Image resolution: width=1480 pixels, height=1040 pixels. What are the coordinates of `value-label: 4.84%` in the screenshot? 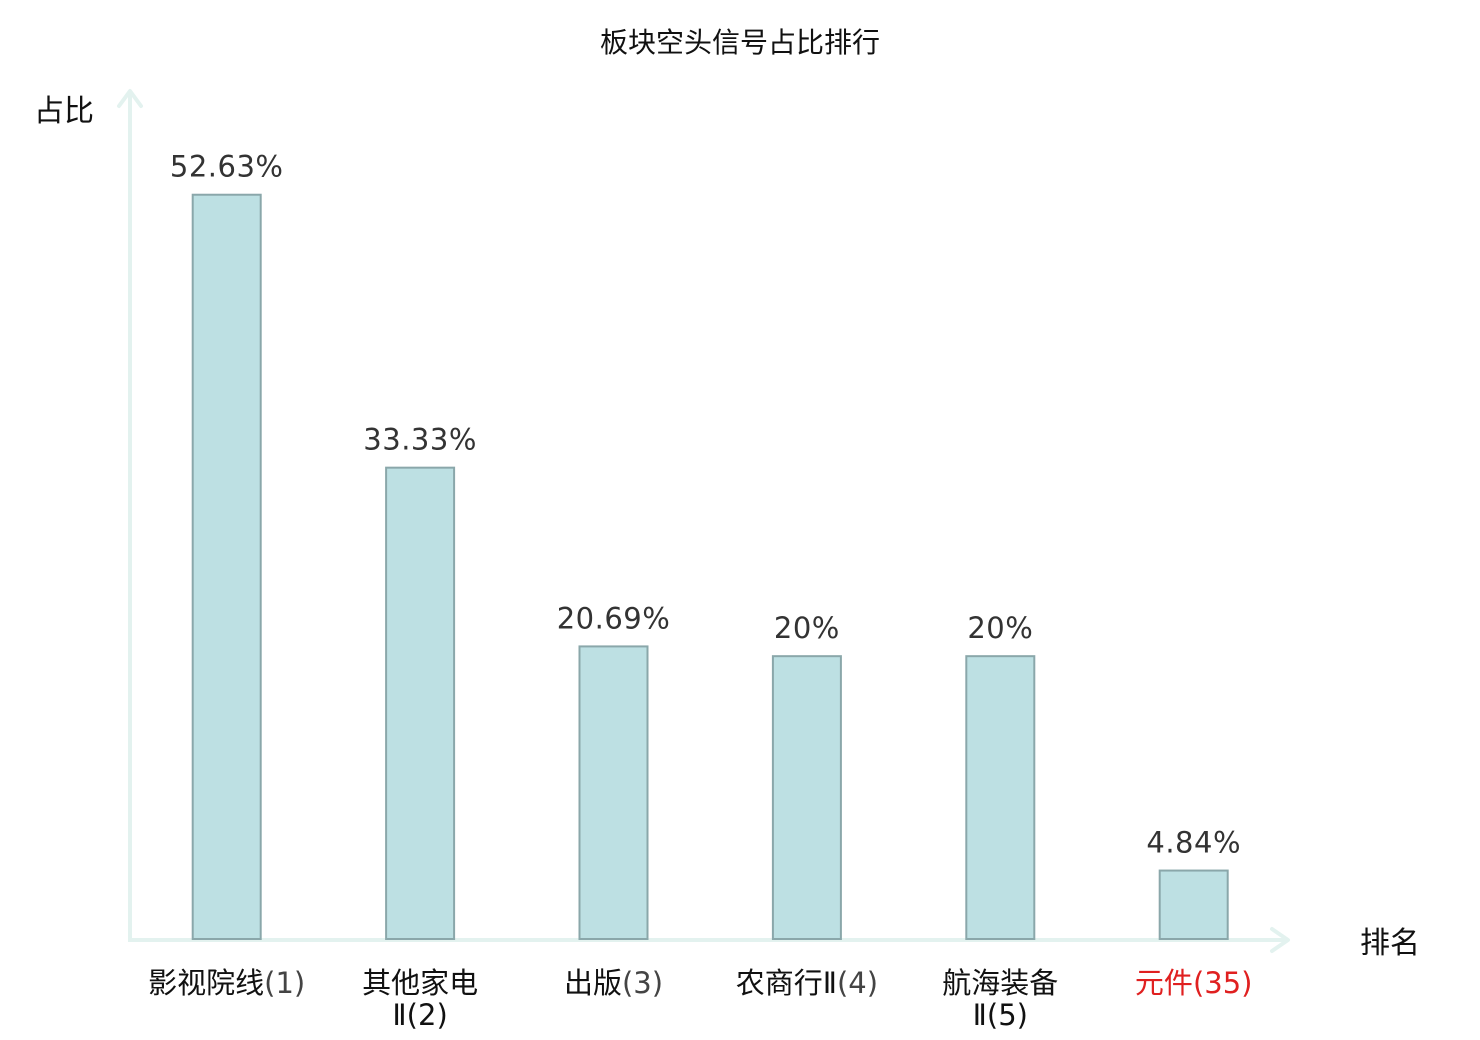 It's located at (1193, 843).